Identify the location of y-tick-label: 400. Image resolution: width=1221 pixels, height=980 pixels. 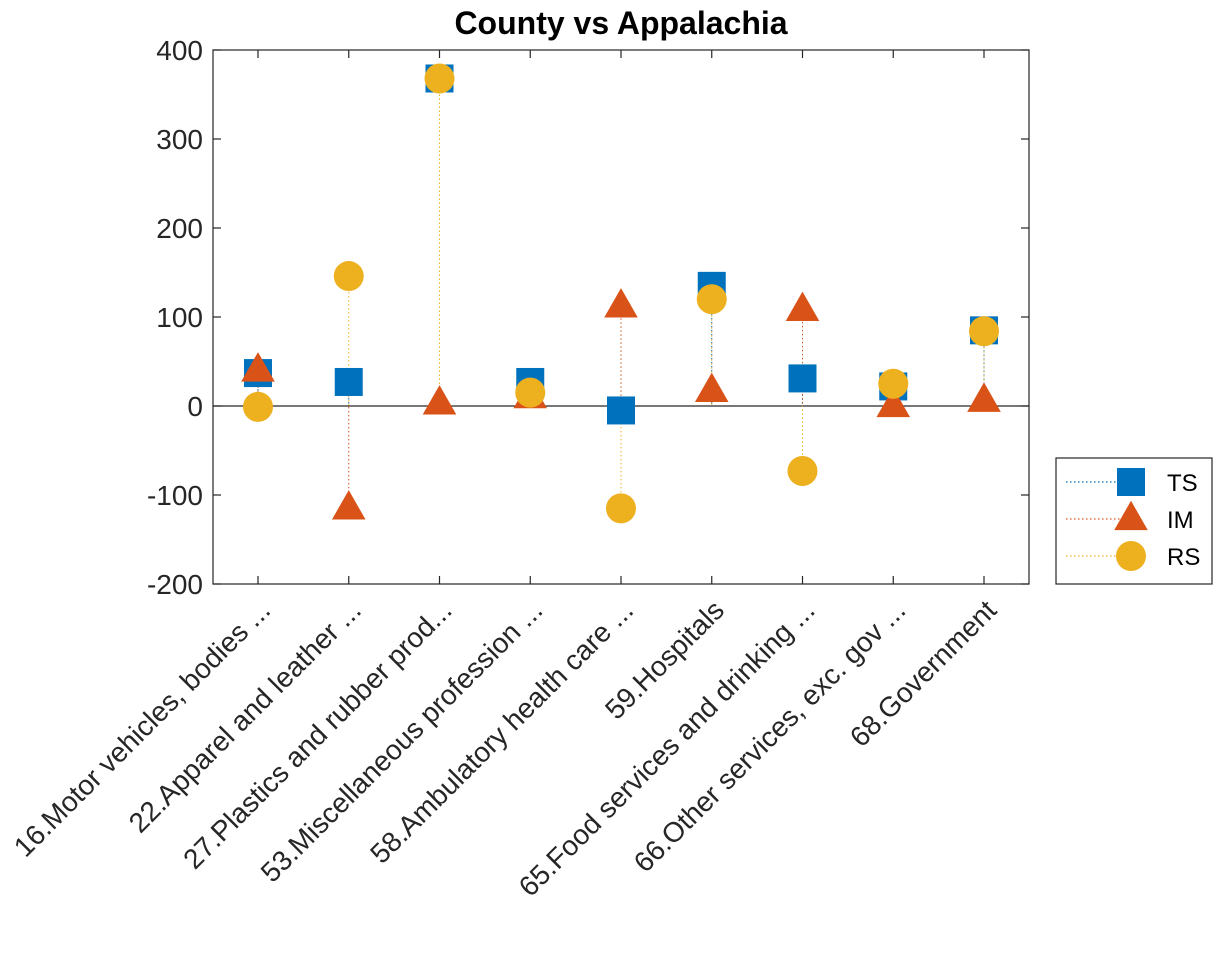
(179, 50).